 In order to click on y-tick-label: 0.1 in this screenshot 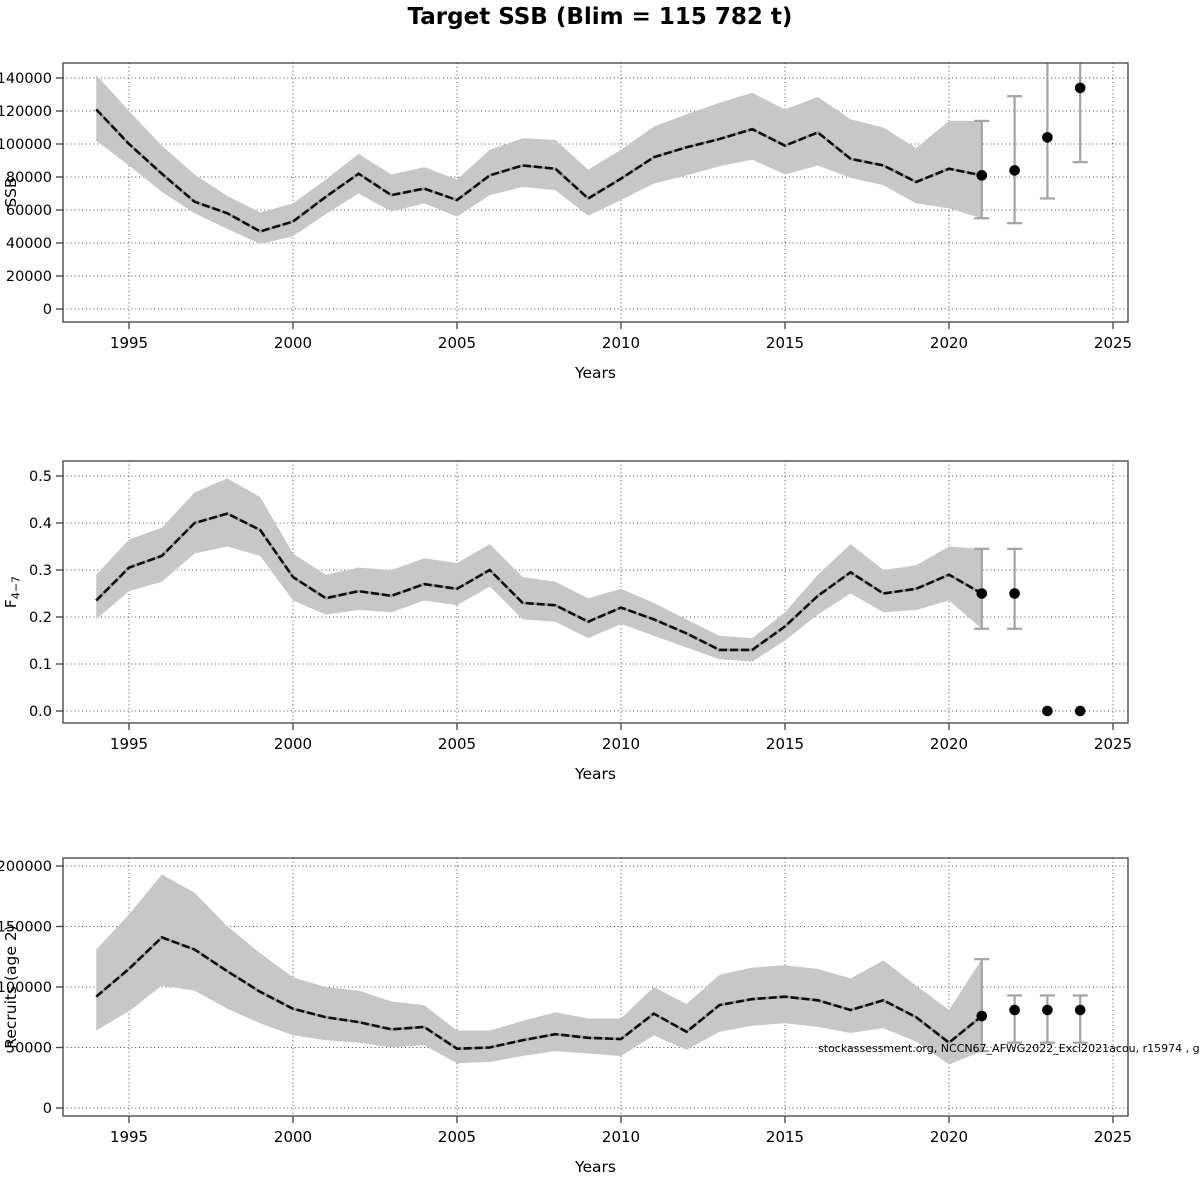, I will do `click(40, 665)`.